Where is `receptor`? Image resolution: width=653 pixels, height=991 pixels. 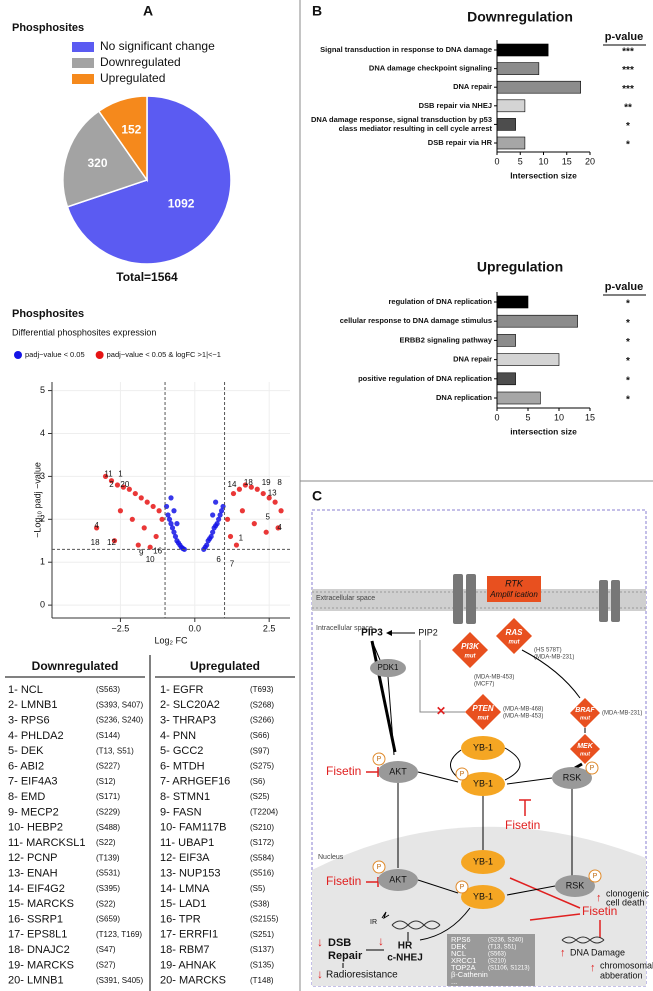 receptor is located at coordinates (458, 599).